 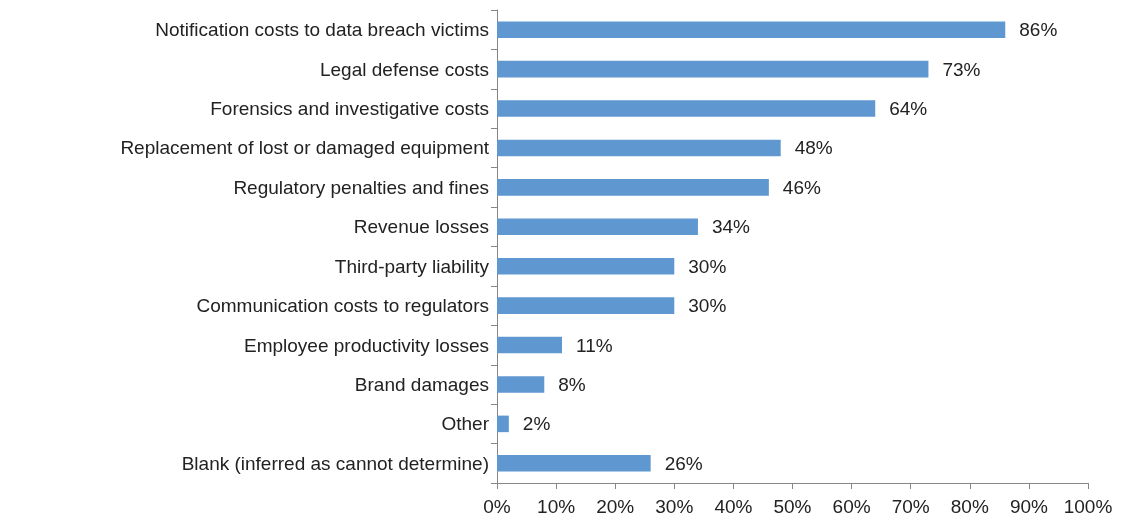 What do you see at coordinates (572, 384) in the screenshot?
I see `data-label: 8%` at bounding box center [572, 384].